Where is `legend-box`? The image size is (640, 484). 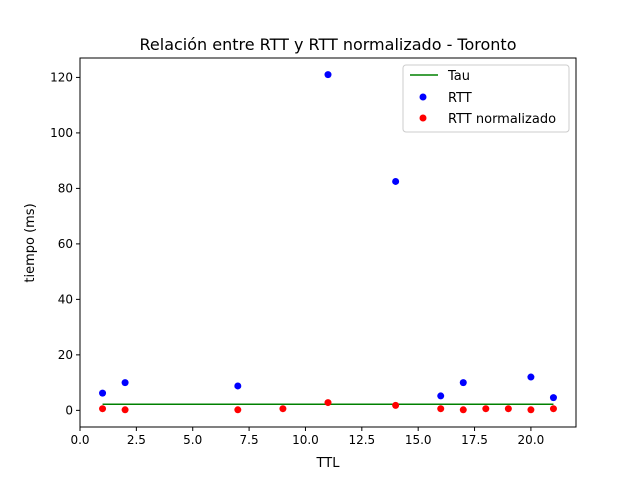
legend-box is located at coordinates (486, 98).